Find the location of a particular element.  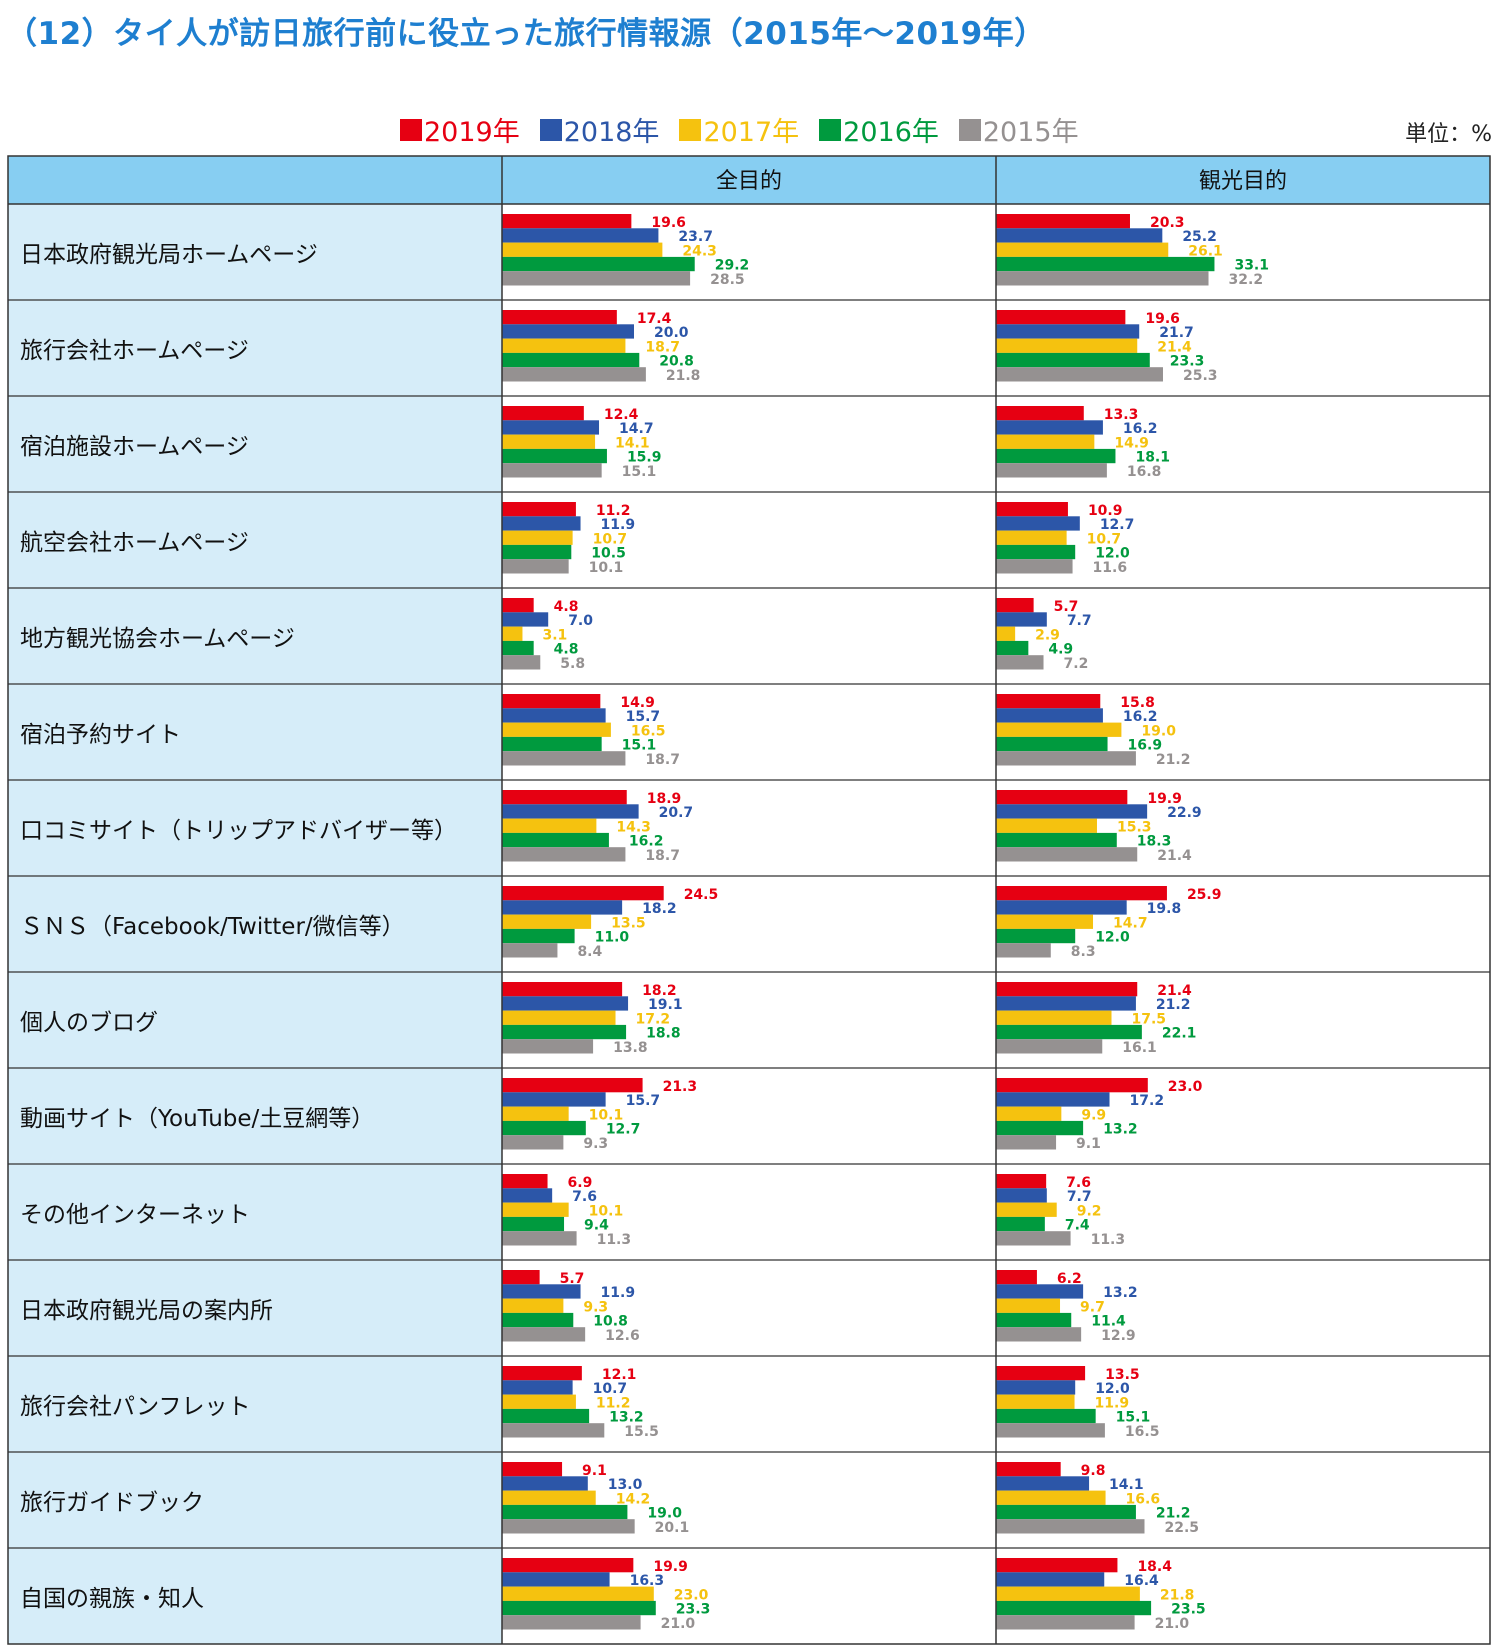

data-label: 25.2 is located at coordinates (1199, 237).